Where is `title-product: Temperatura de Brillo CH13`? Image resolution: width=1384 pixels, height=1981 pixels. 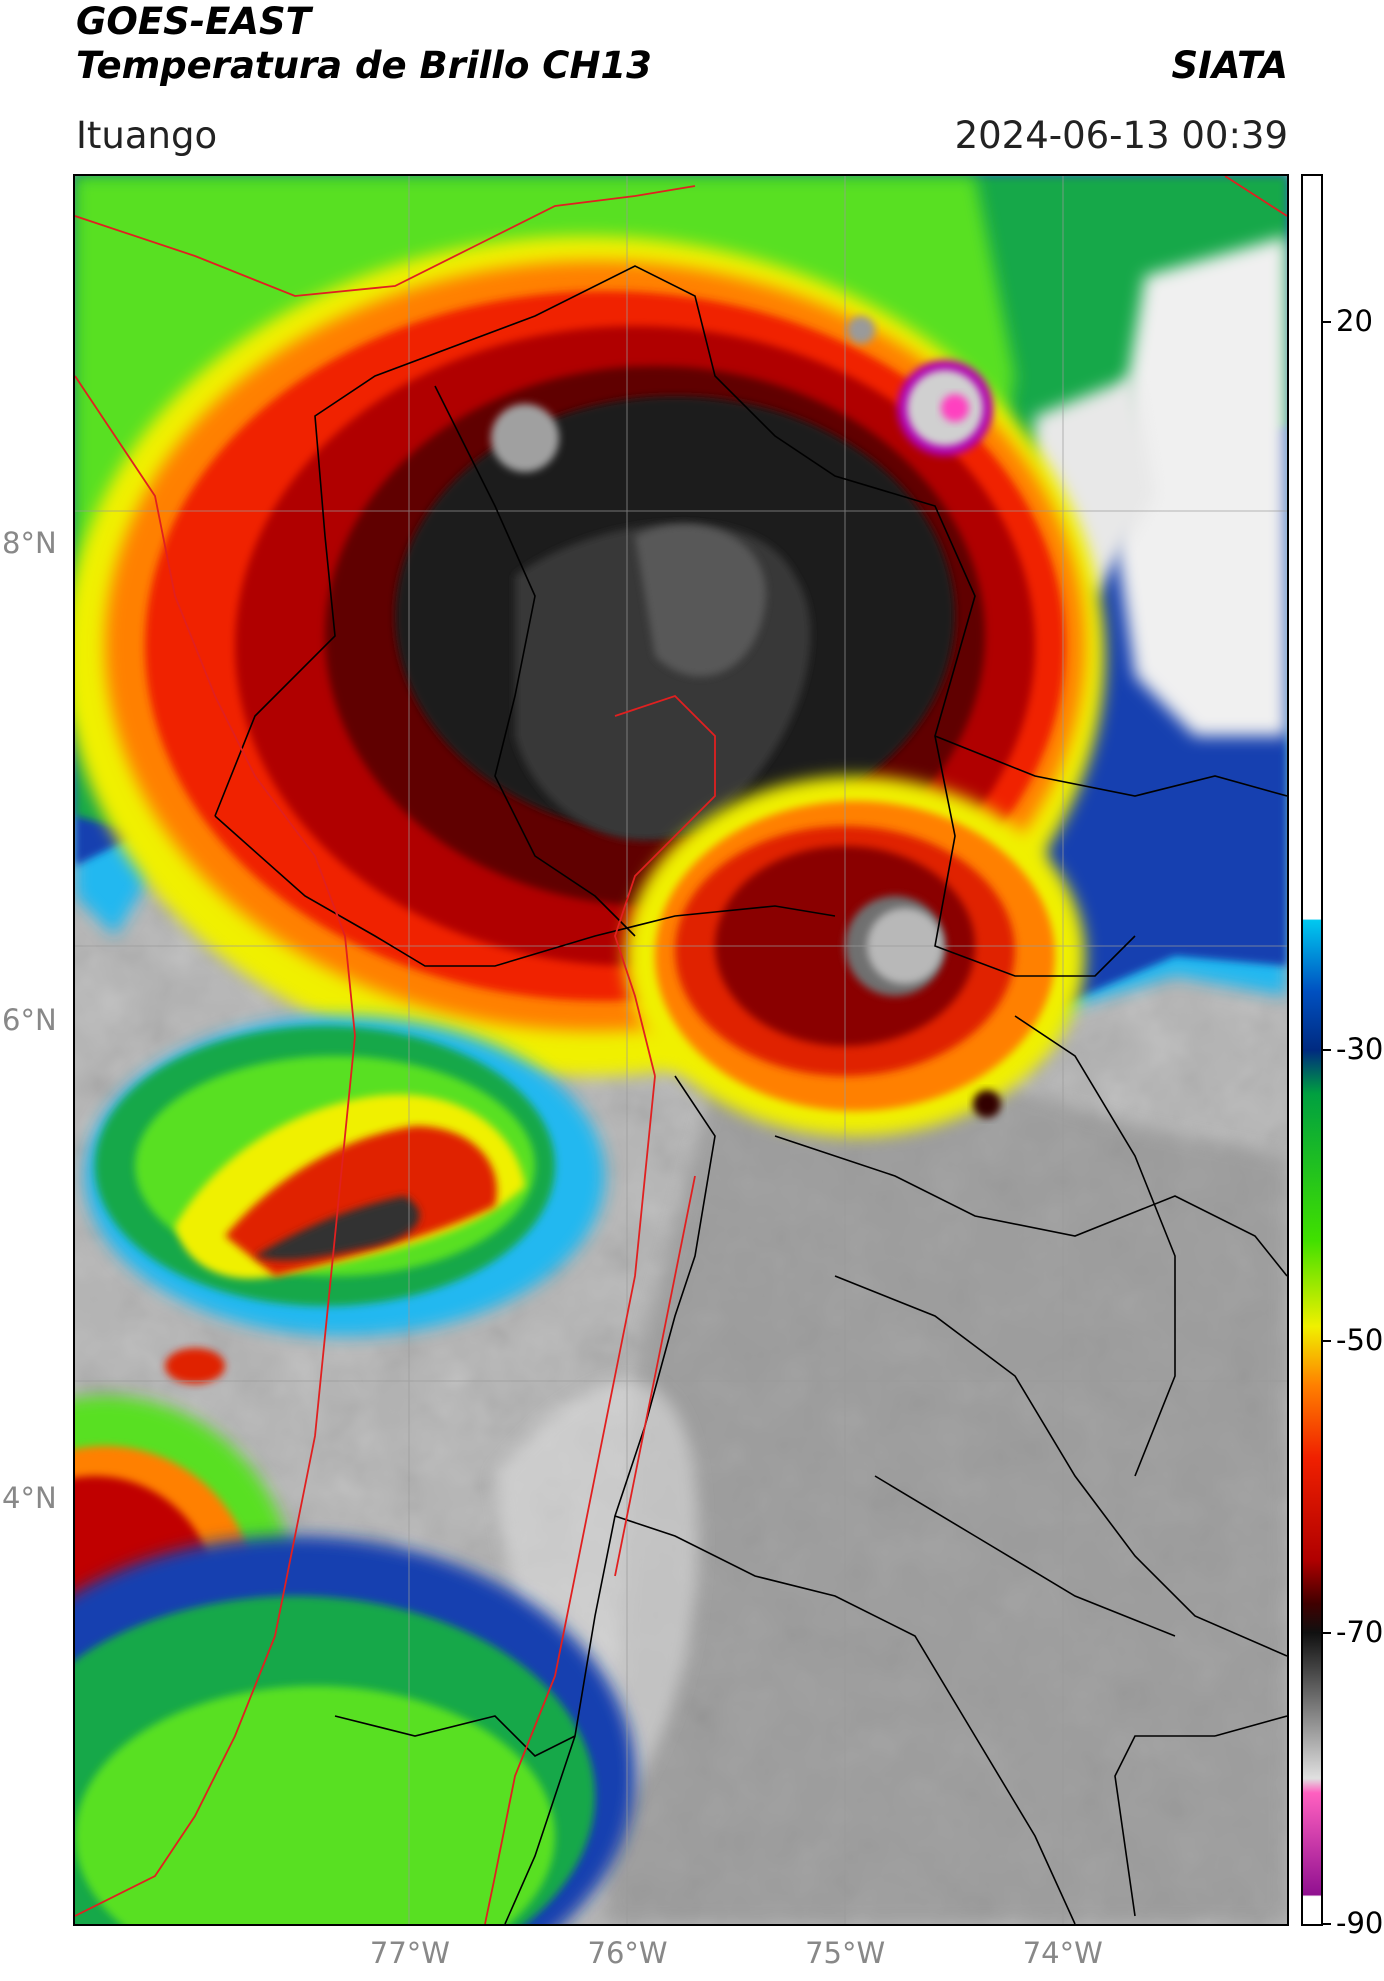 title-product: Temperatura de Brillo CH13 is located at coordinates (364, 65).